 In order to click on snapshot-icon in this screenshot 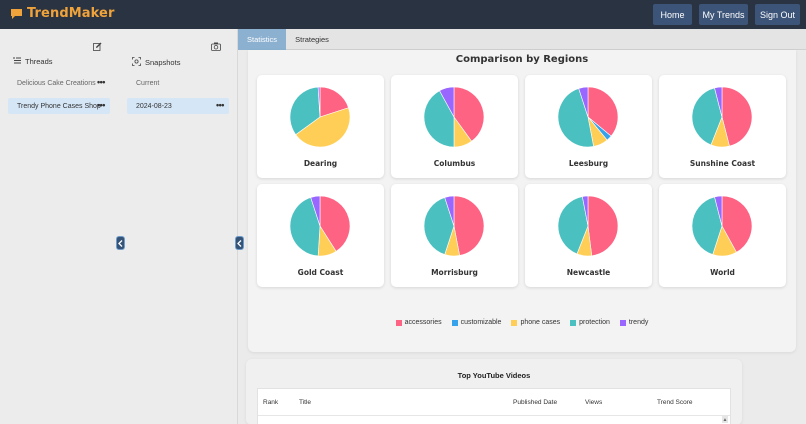, I will do `click(136, 62)`.